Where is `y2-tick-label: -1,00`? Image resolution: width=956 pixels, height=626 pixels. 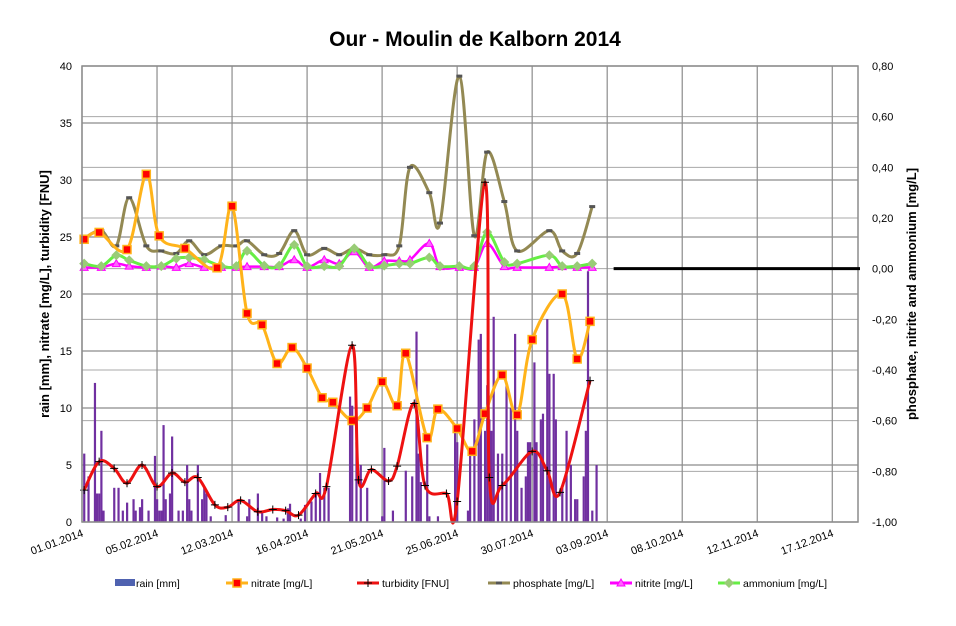
y2-tick-label: -1,00 is located at coordinates (884, 523).